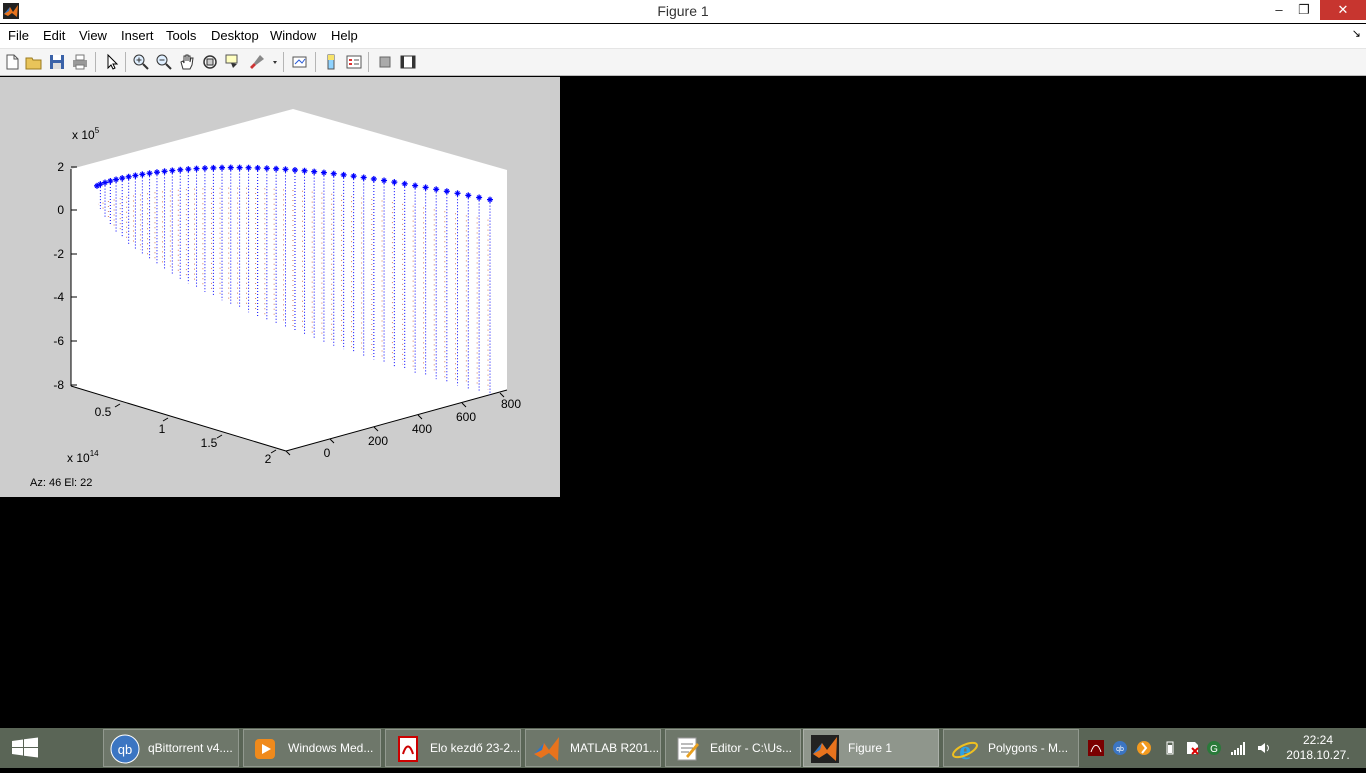  What do you see at coordinates (164, 62) in the screenshot?
I see `zoom-out-icon` at bounding box center [164, 62].